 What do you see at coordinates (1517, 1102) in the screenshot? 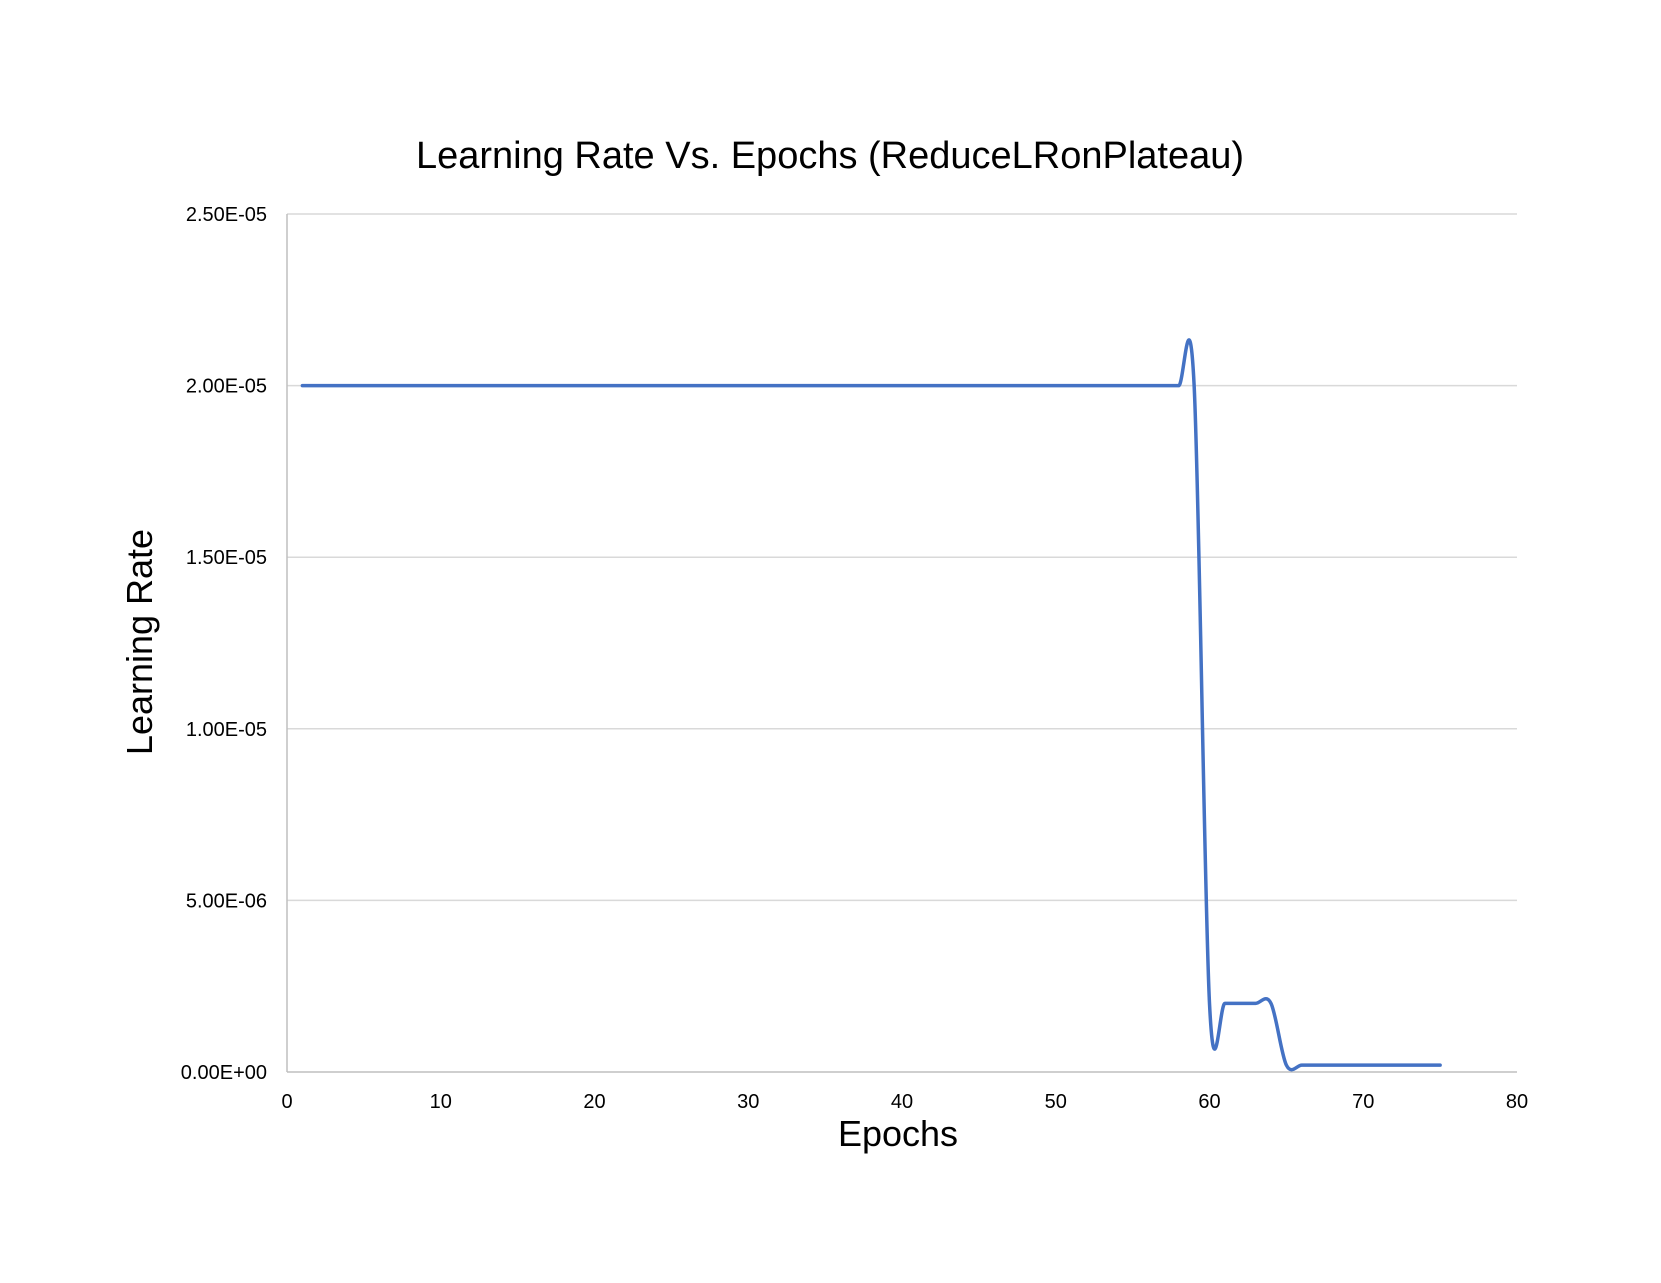
I see `x-tick-label: 80` at bounding box center [1517, 1102].